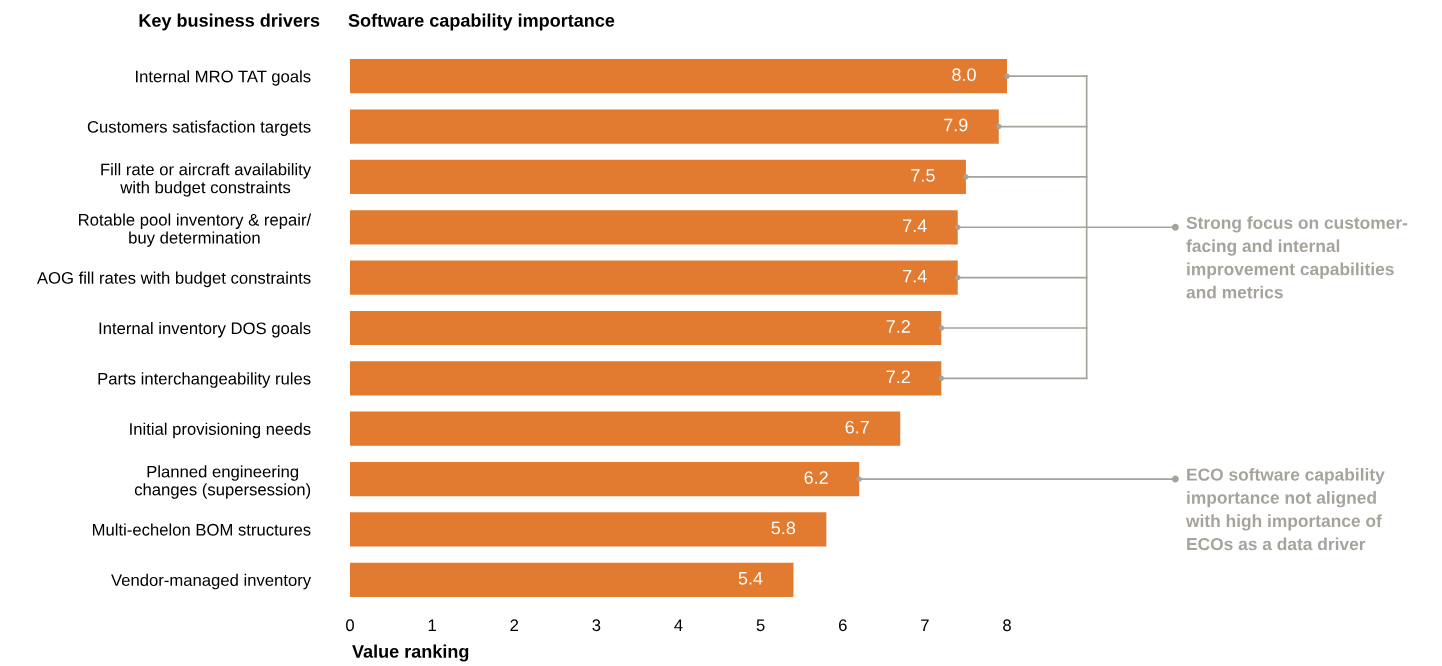 The image size is (1442, 666). Describe the element at coordinates (1007, 625) in the screenshot. I see `x-tick-label: 8` at that location.